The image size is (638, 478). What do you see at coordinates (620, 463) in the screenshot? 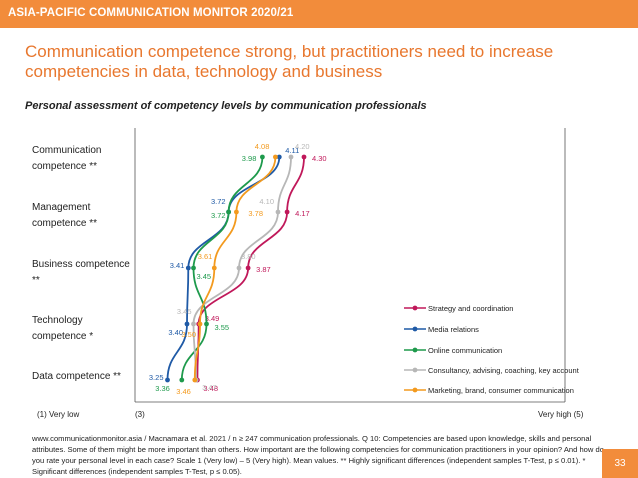
I see `page-number: 33` at bounding box center [620, 463].